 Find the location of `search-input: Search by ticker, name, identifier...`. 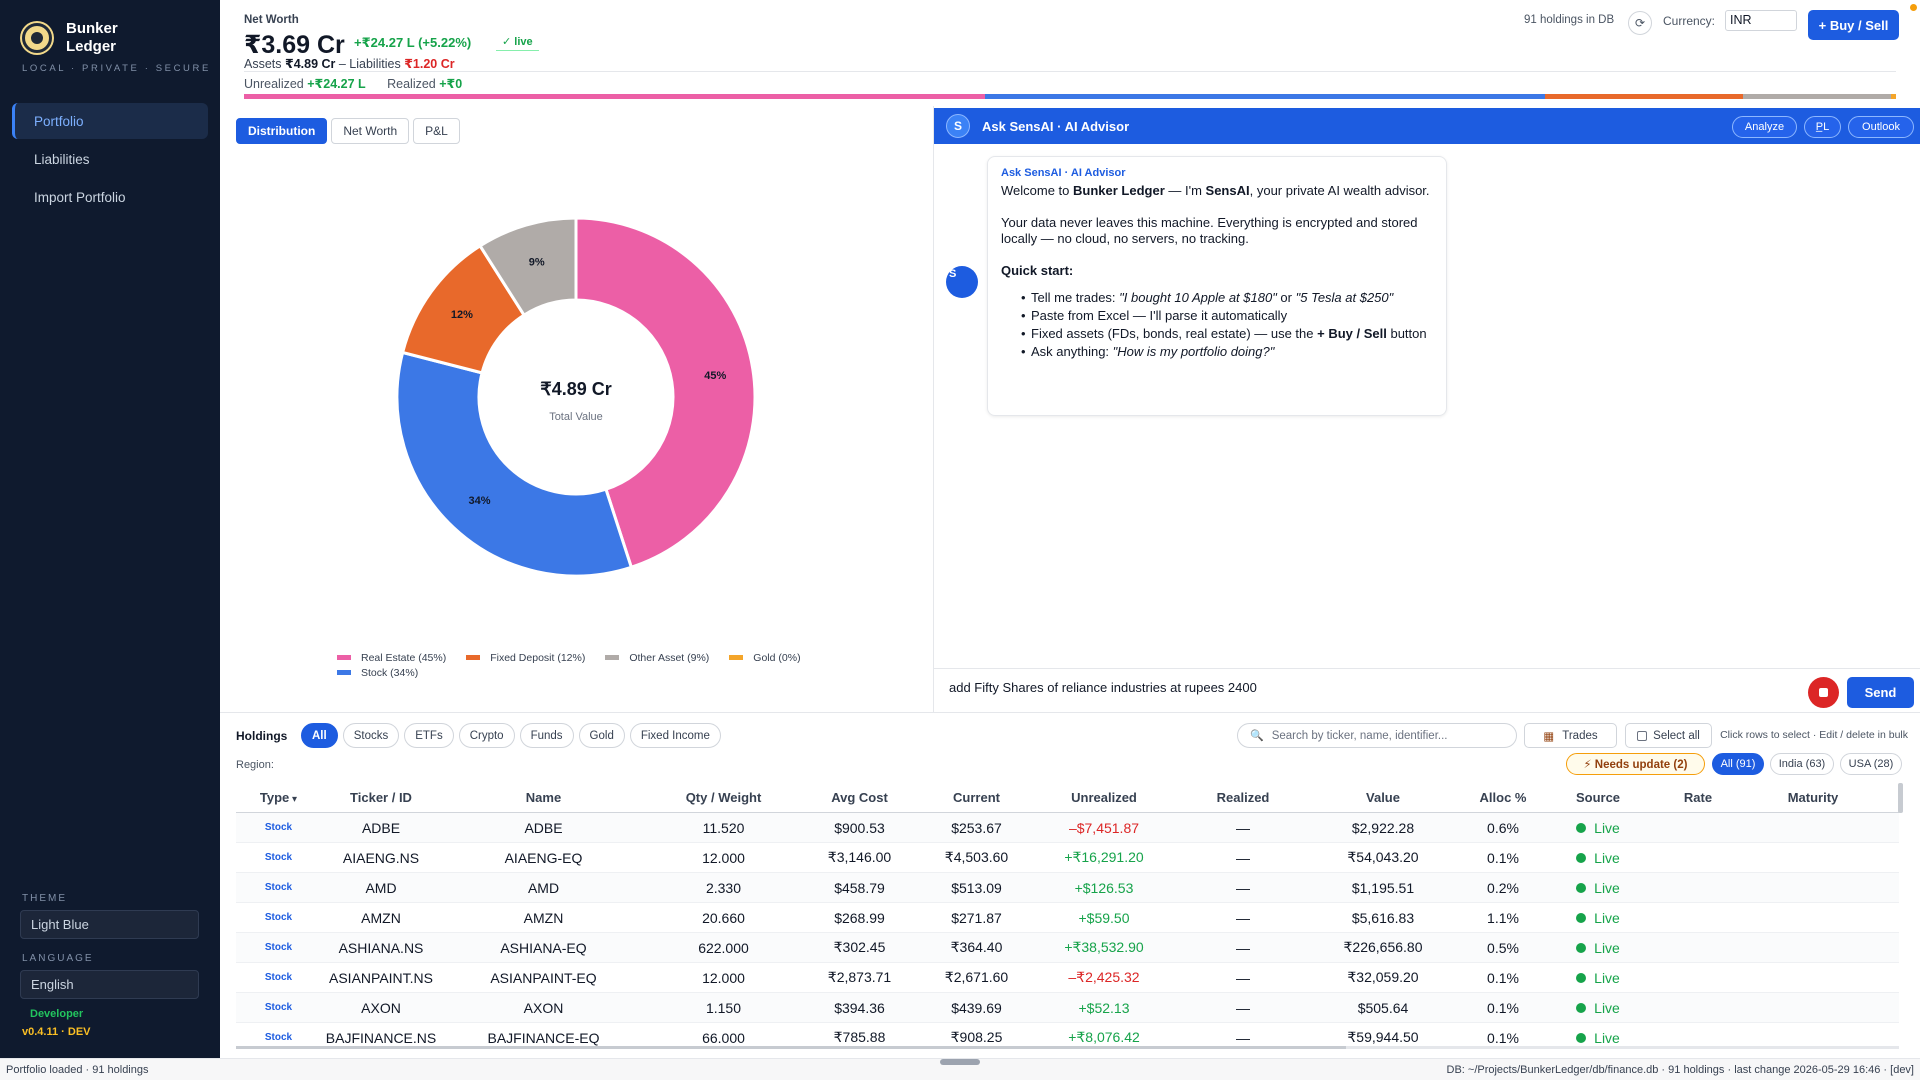

search-input: Search by ticker, name, identifier... is located at coordinates (1359, 735).